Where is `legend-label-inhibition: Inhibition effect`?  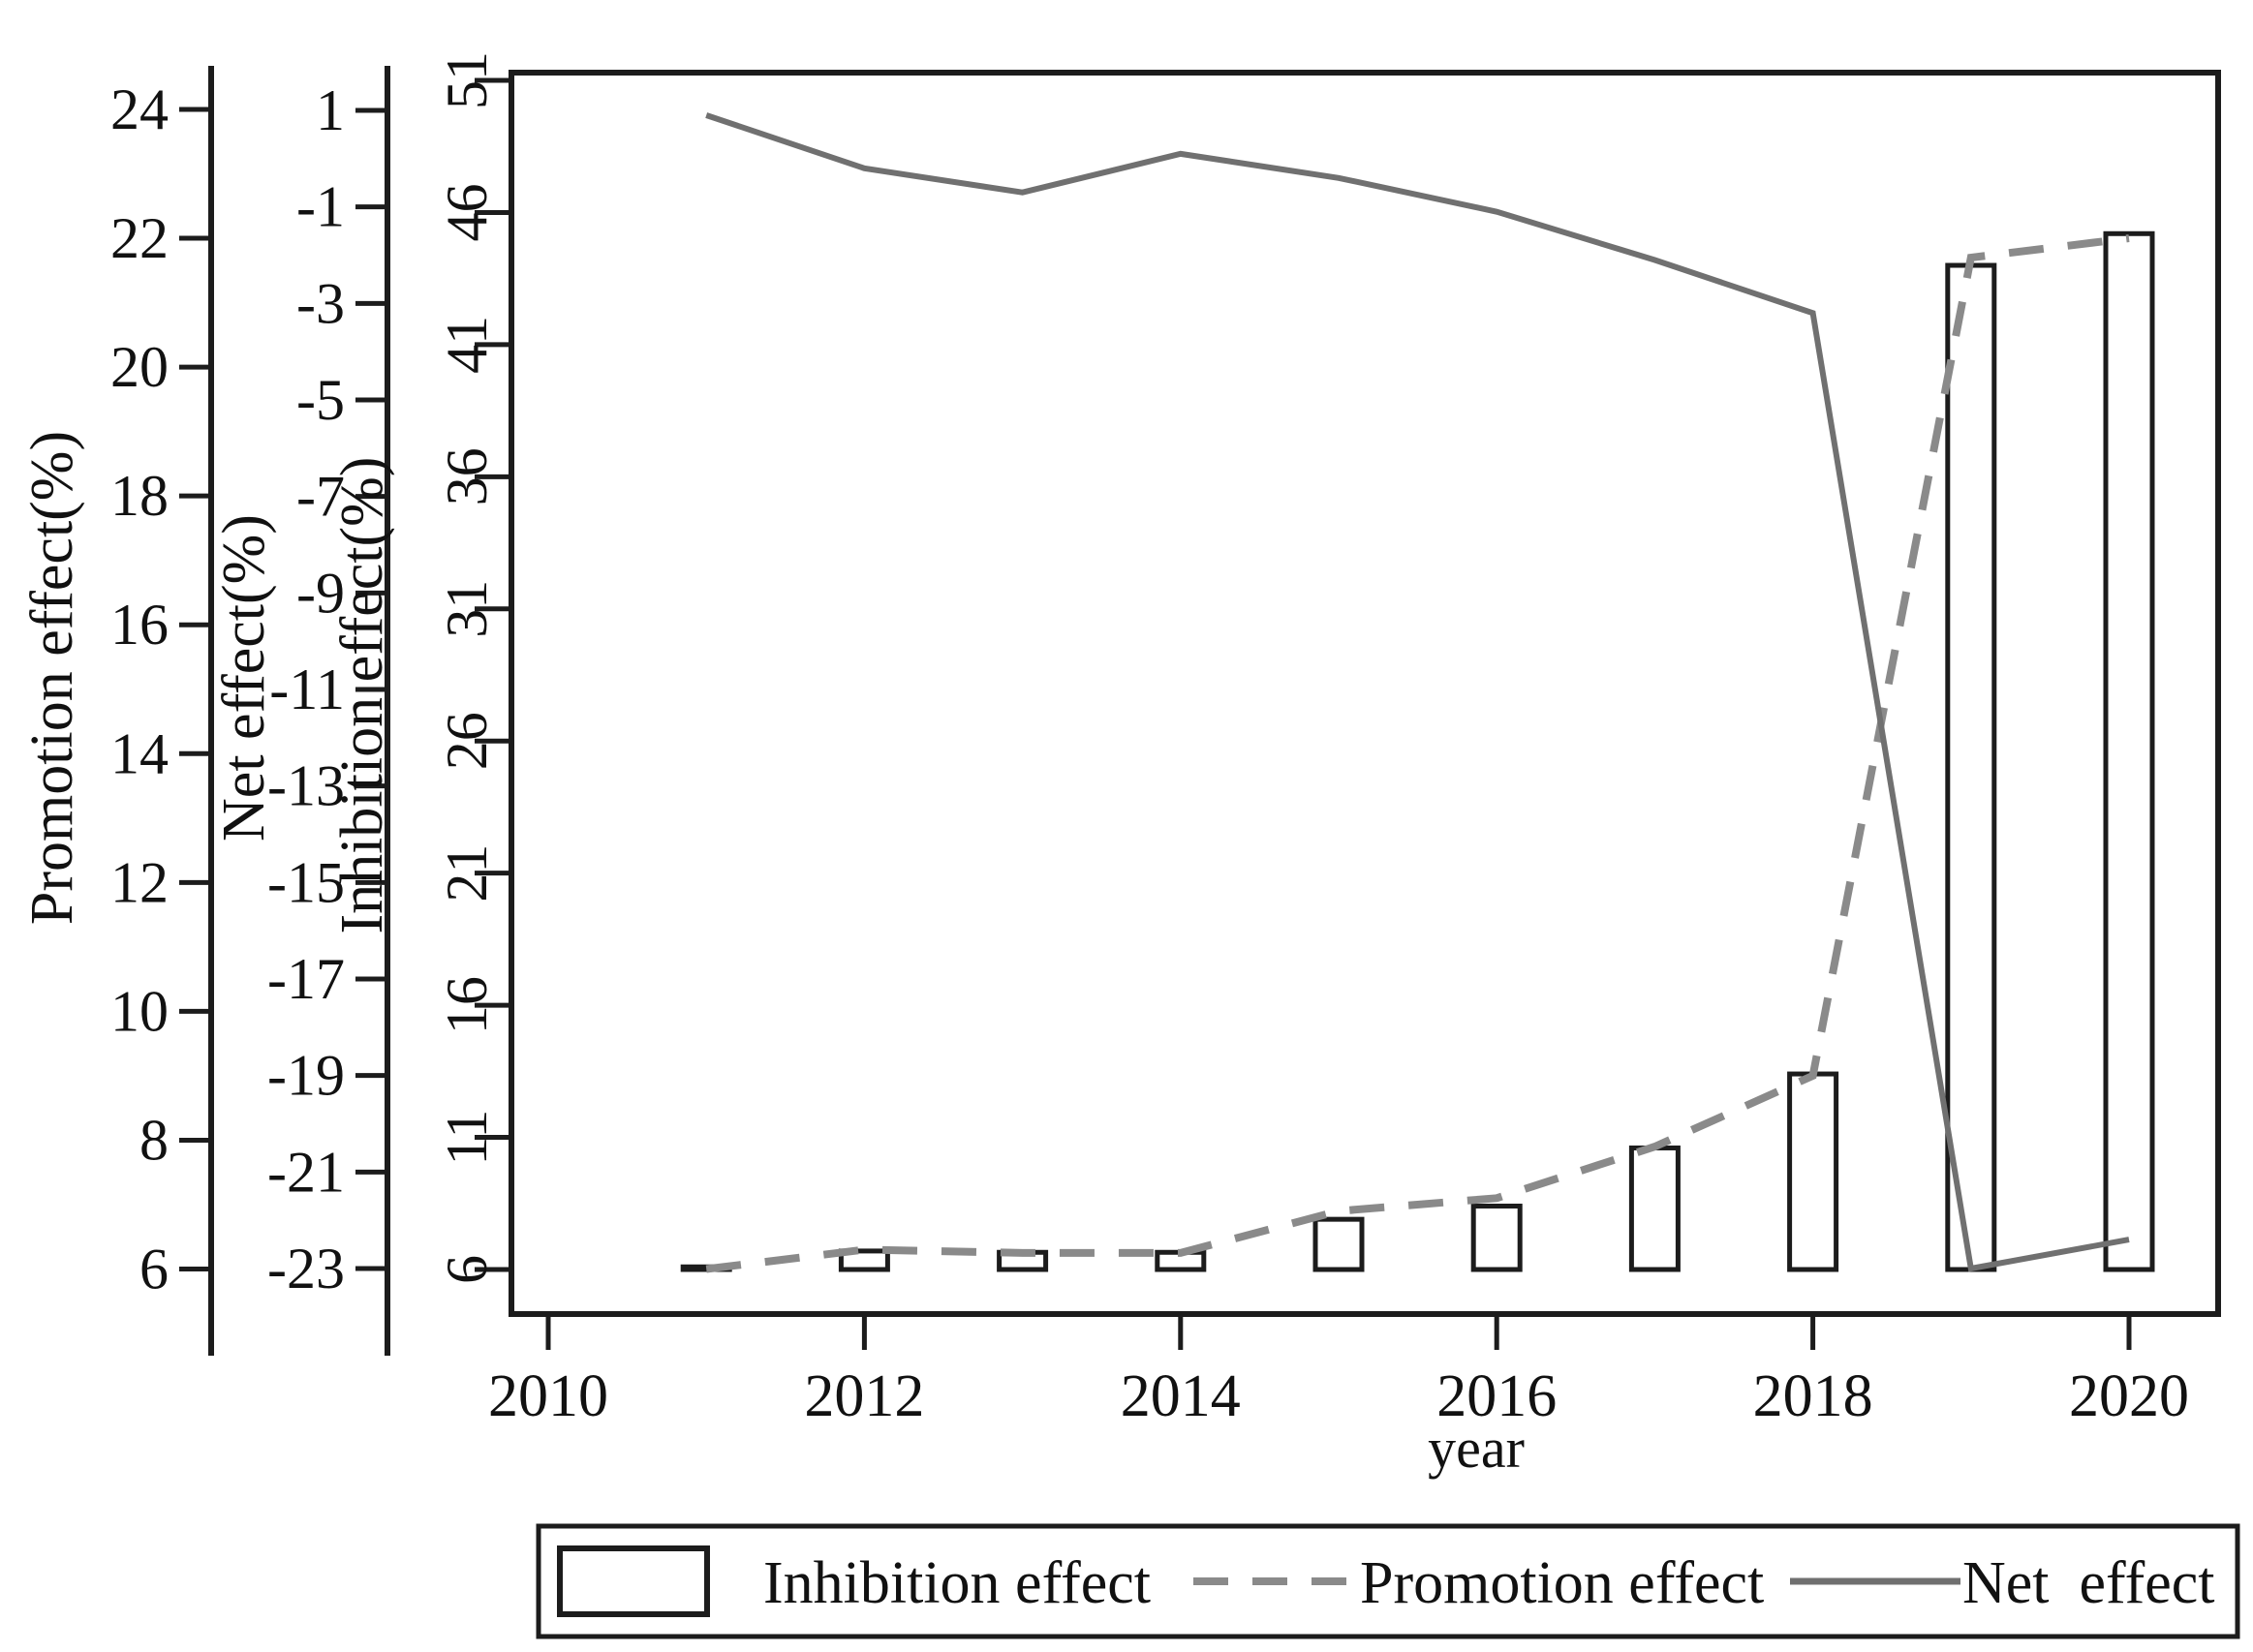 legend-label-inhibition: Inhibition effect is located at coordinates (957, 1583).